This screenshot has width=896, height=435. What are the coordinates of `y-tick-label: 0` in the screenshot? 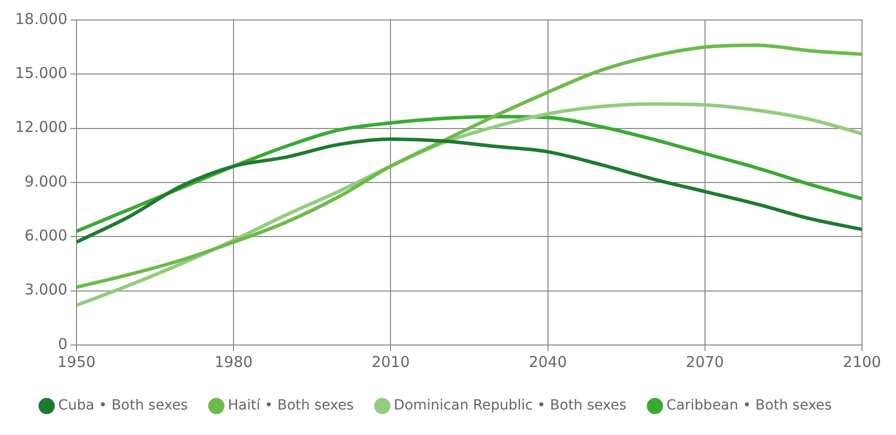 It's located at (63, 343).